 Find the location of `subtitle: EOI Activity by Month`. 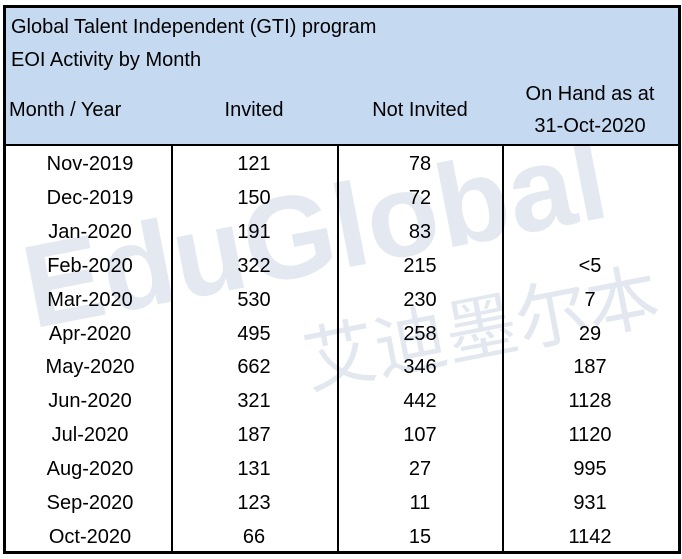

subtitle: EOI Activity by Month is located at coordinates (106, 60).